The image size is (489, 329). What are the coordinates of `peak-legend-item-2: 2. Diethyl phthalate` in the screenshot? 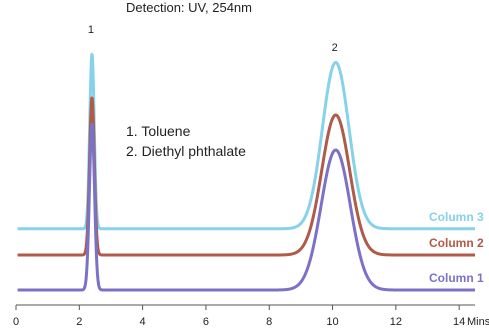 It's located at (186, 151).